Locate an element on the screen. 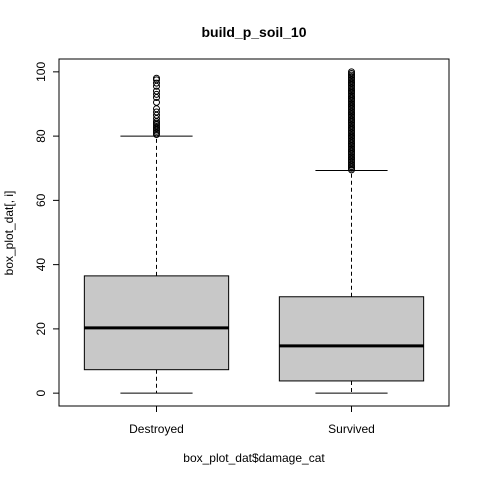  x-axis-label: box_plot_dat$damage_cat is located at coordinates (254, 458).